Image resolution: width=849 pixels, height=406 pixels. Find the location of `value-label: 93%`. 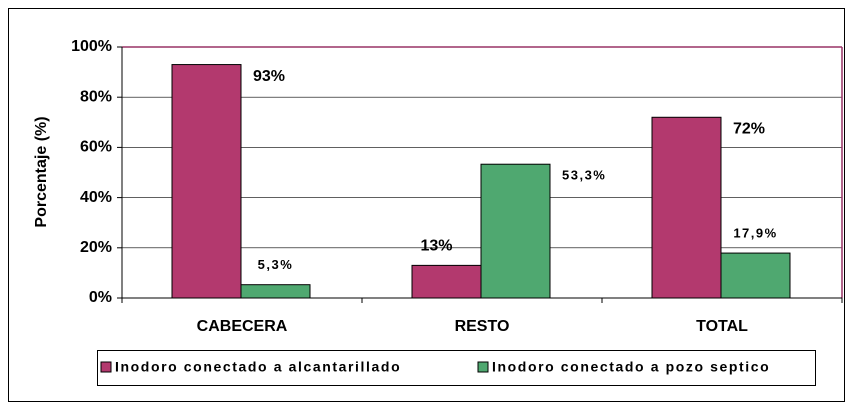

value-label: 93% is located at coordinates (269, 76).